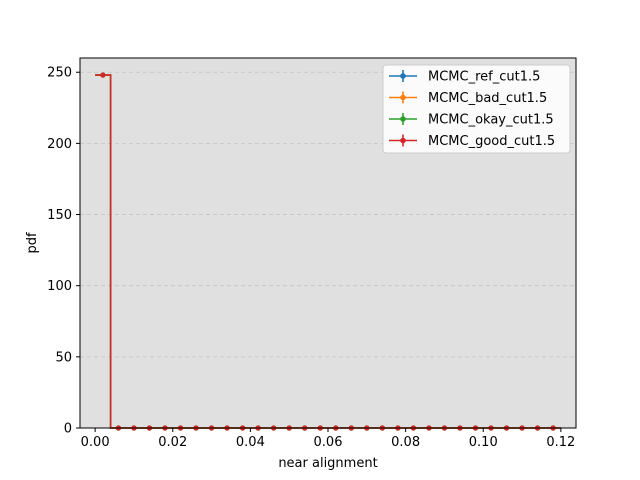 The width and height of the screenshot is (640, 480). I want to click on x-axis: 0.00 0.02 0.04 0.06 0.08 0.10 0.12, so click(328, 439).